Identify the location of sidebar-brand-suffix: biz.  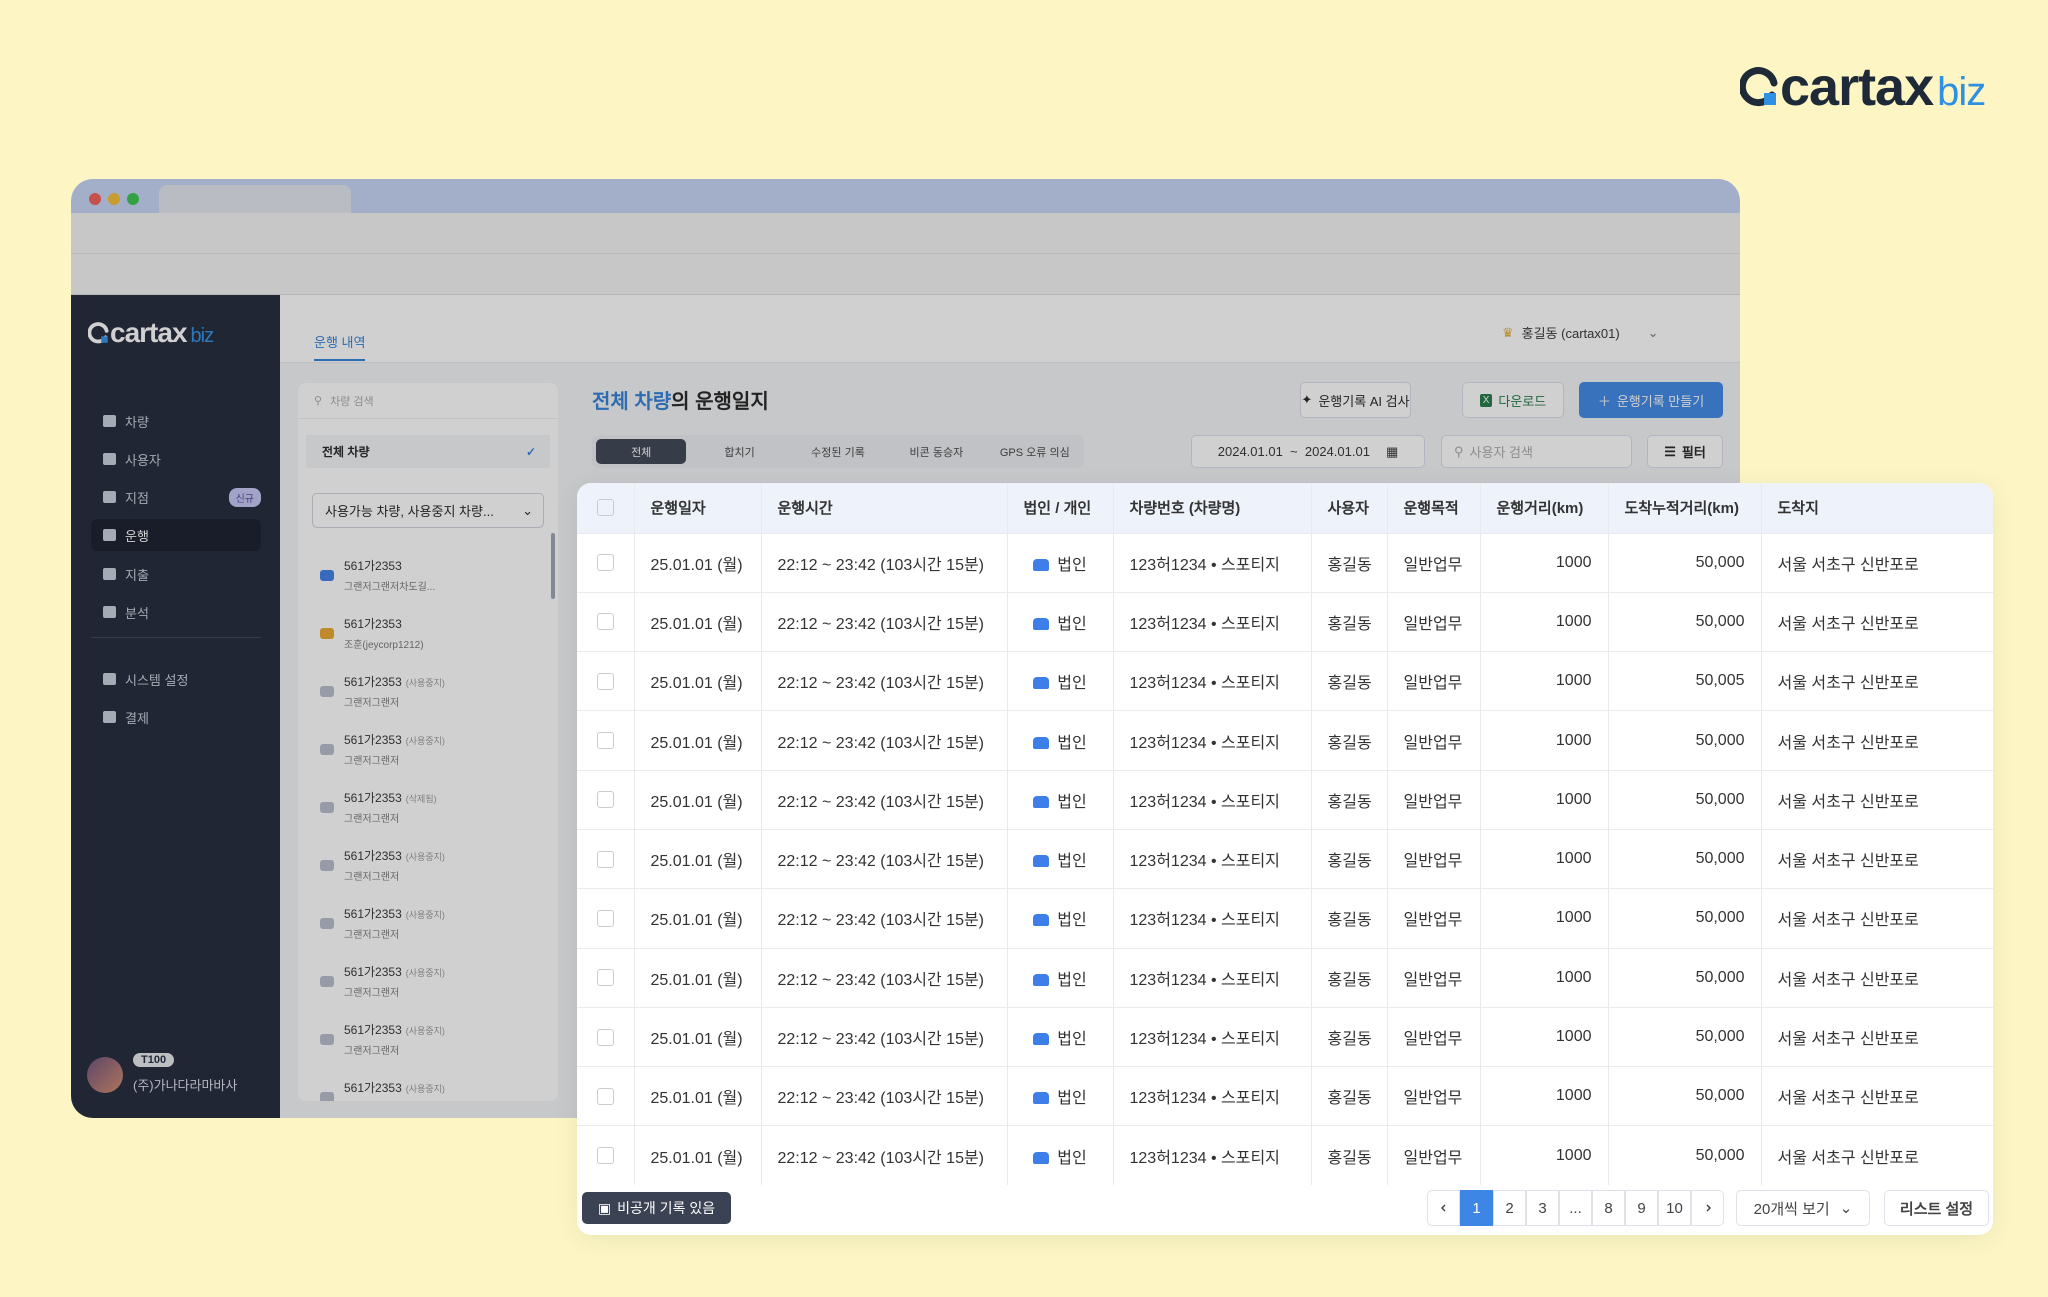
(202, 335).